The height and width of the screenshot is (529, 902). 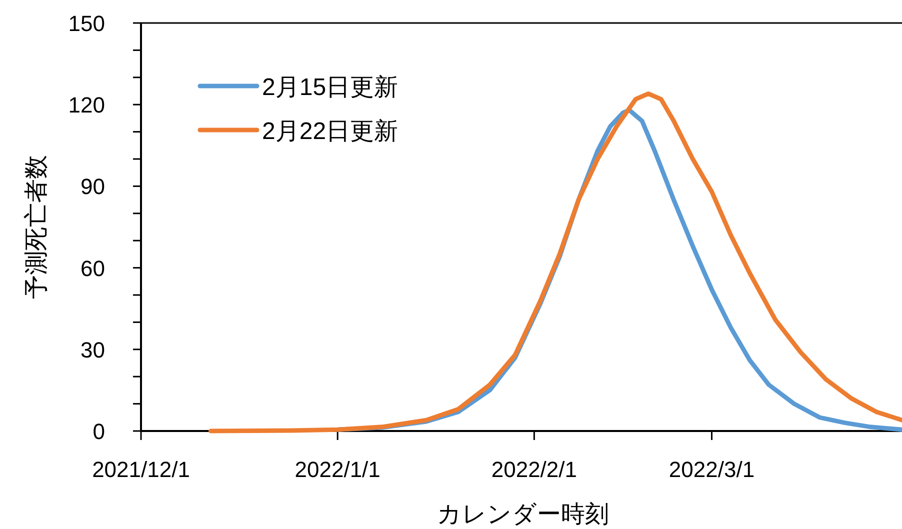 What do you see at coordinates (86, 105) in the screenshot?
I see `y-tick-label: 120` at bounding box center [86, 105].